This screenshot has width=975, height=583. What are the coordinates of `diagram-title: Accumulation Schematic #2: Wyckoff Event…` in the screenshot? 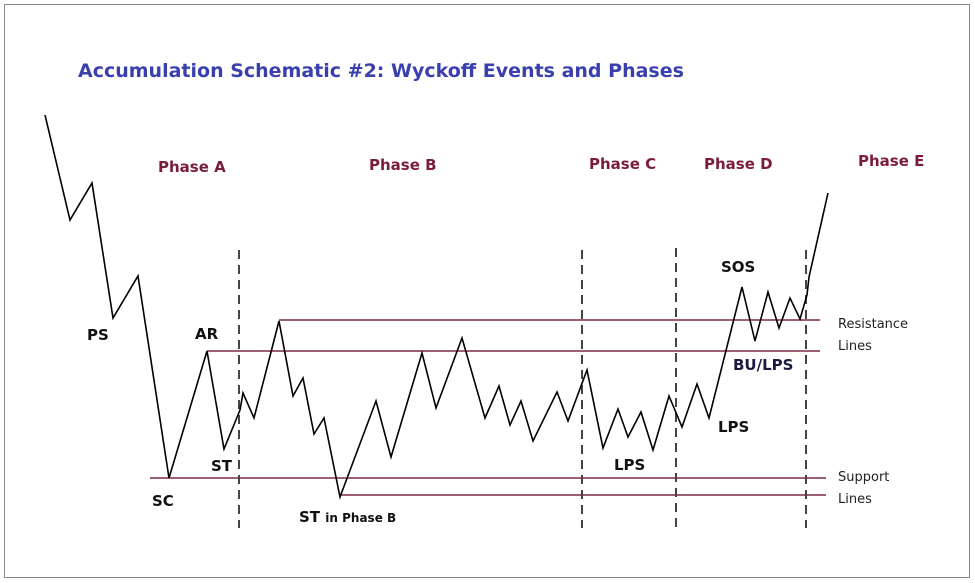 It's located at (381, 71).